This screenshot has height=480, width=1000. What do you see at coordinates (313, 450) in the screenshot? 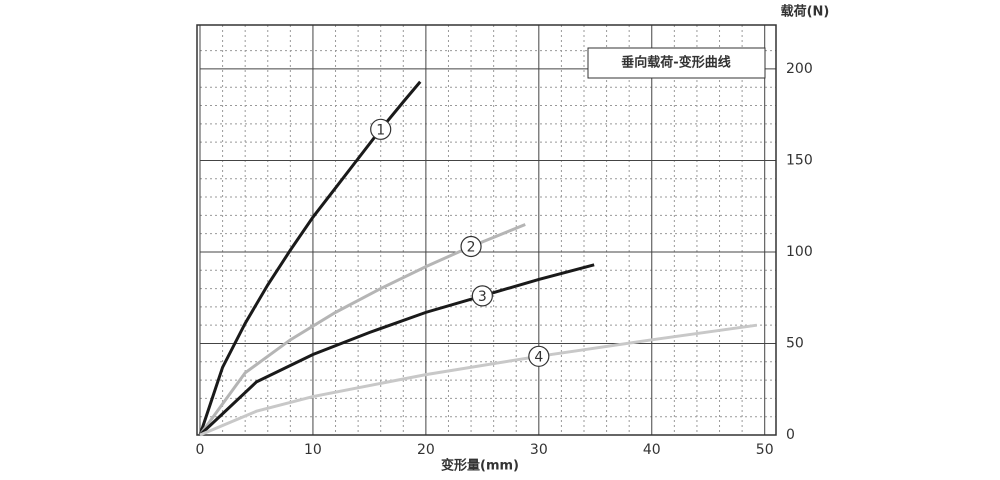
I see `x-tick-label: 10` at bounding box center [313, 450].